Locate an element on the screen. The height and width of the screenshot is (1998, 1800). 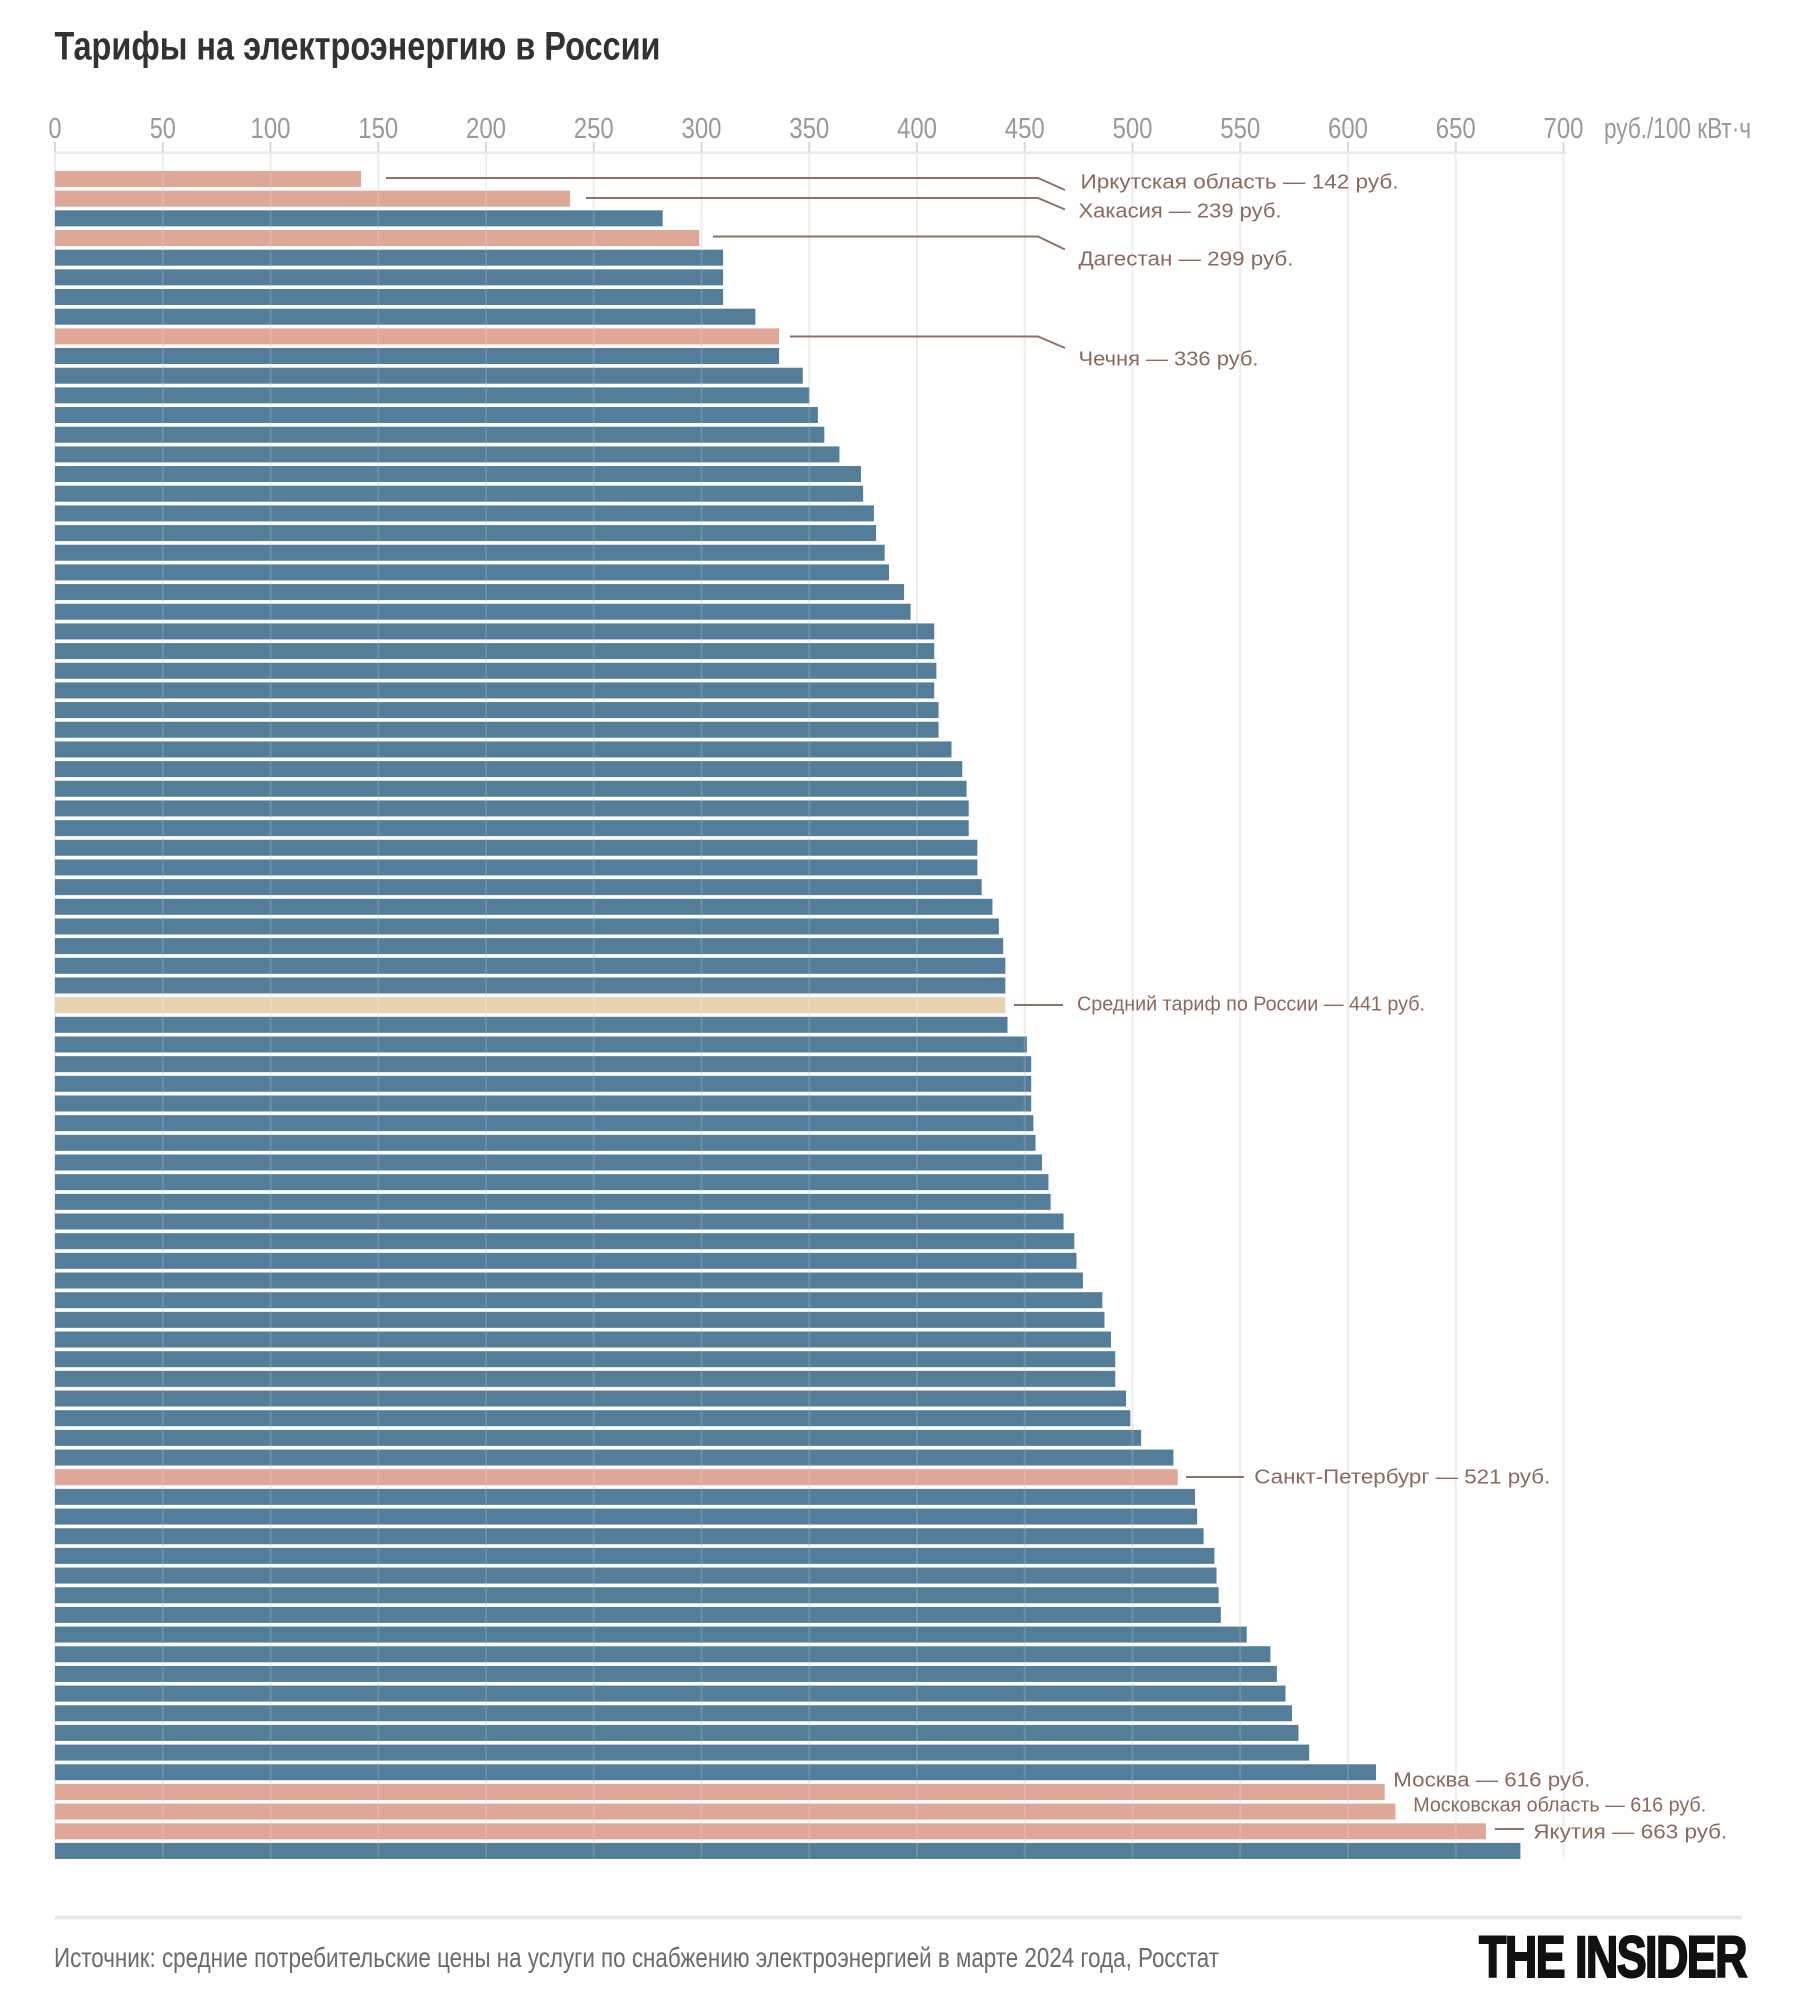
svg-text: 50 is located at coordinates (163, 129).